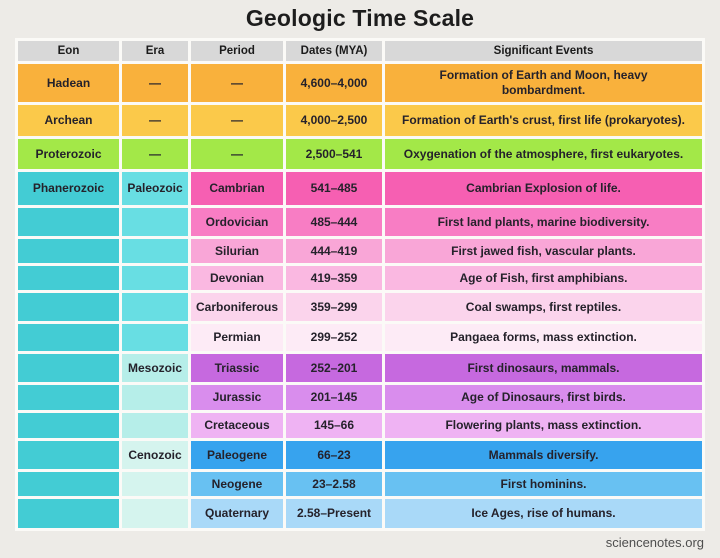 This screenshot has width=720, height=558. What do you see at coordinates (543, 368) in the screenshot?
I see `events-cell: First dinosaurs, mammals.` at bounding box center [543, 368].